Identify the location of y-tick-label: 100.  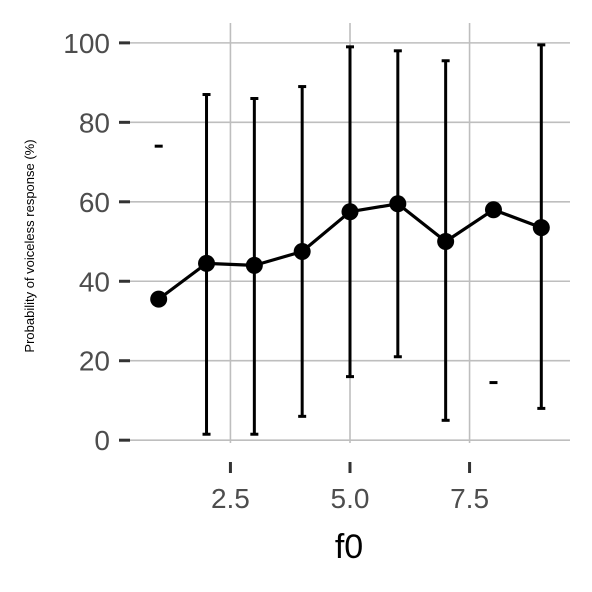
(86, 43).